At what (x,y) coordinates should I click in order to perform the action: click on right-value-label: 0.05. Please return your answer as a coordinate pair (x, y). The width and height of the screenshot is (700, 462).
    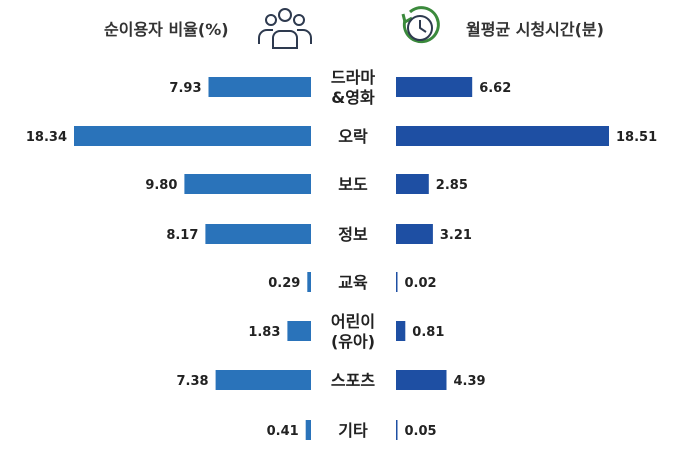
    Looking at the image, I should click on (421, 431).